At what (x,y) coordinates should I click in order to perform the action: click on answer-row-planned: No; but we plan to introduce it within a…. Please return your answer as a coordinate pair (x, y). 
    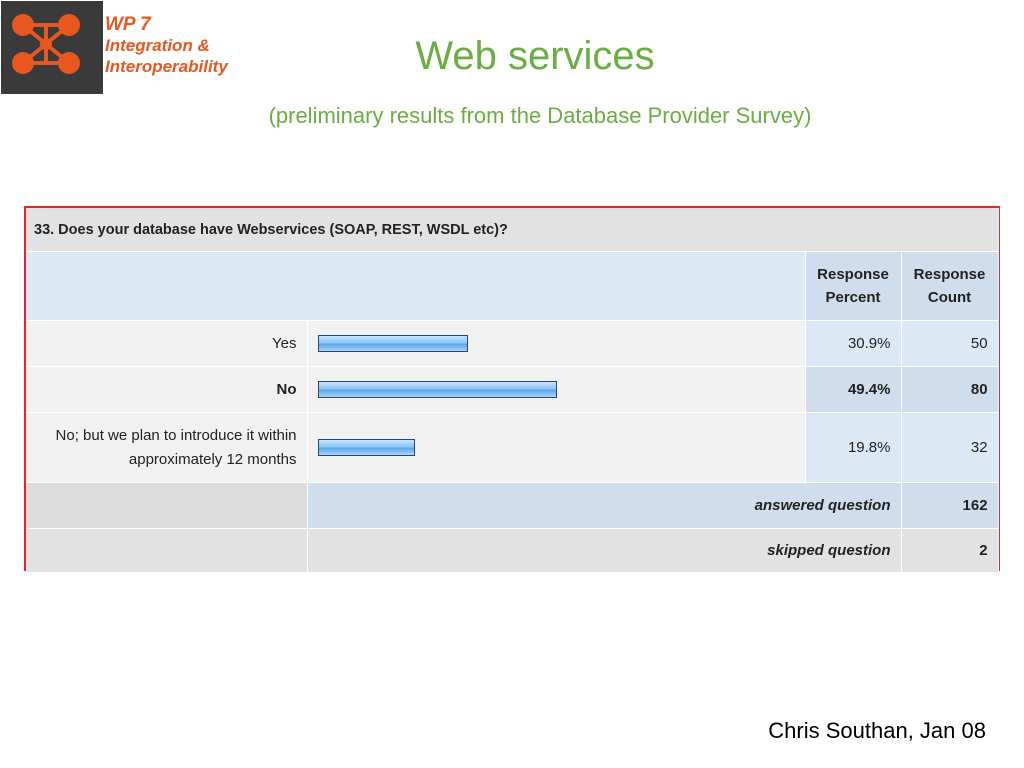
    Looking at the image, I should click on (512, 447).